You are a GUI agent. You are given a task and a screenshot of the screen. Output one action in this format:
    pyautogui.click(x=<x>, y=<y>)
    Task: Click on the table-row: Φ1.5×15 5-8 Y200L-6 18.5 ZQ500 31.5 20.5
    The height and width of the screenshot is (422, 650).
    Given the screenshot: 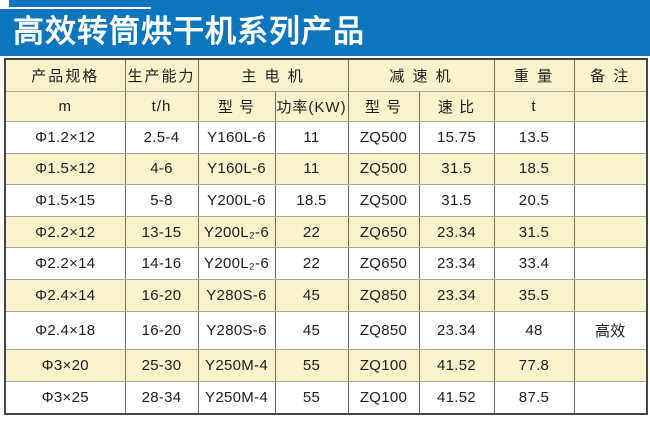 What is the action you would take?
    pyautogui.click(x=326, y=200)
    